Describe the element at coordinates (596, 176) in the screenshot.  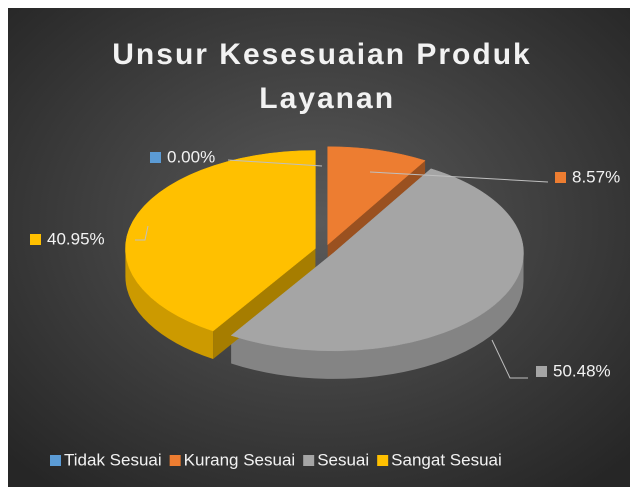
I see `data-label: 8.57%` at that location.